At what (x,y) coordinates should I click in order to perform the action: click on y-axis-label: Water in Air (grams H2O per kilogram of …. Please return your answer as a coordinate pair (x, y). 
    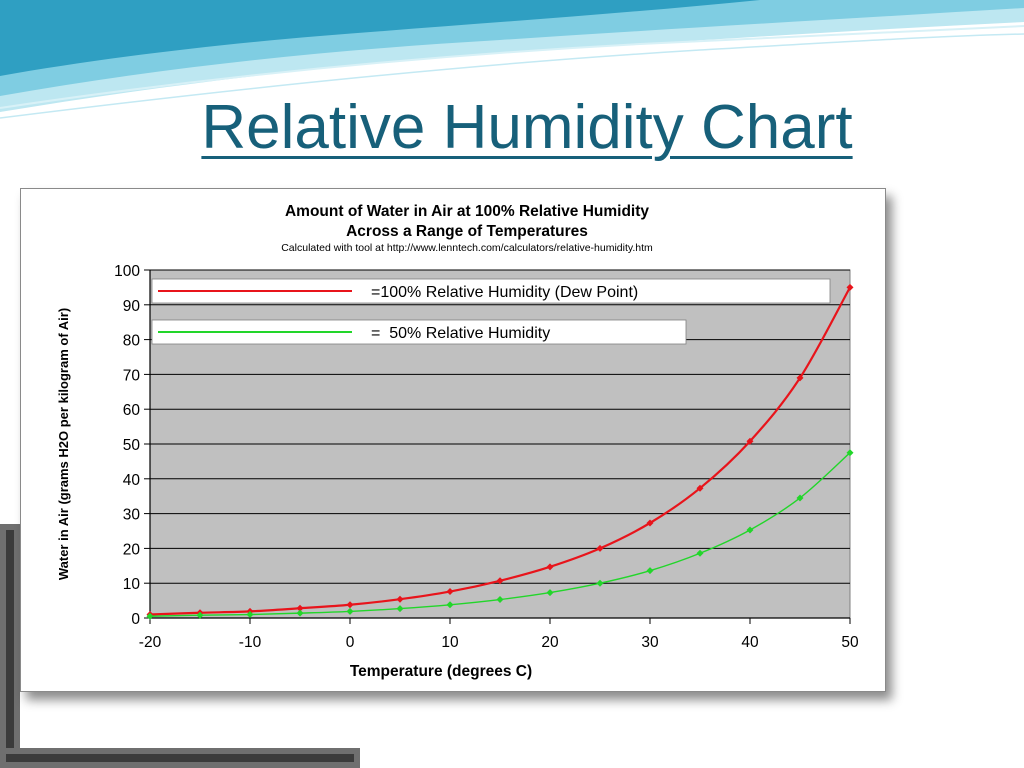
    Looking at the image, I should click on (63, 444).